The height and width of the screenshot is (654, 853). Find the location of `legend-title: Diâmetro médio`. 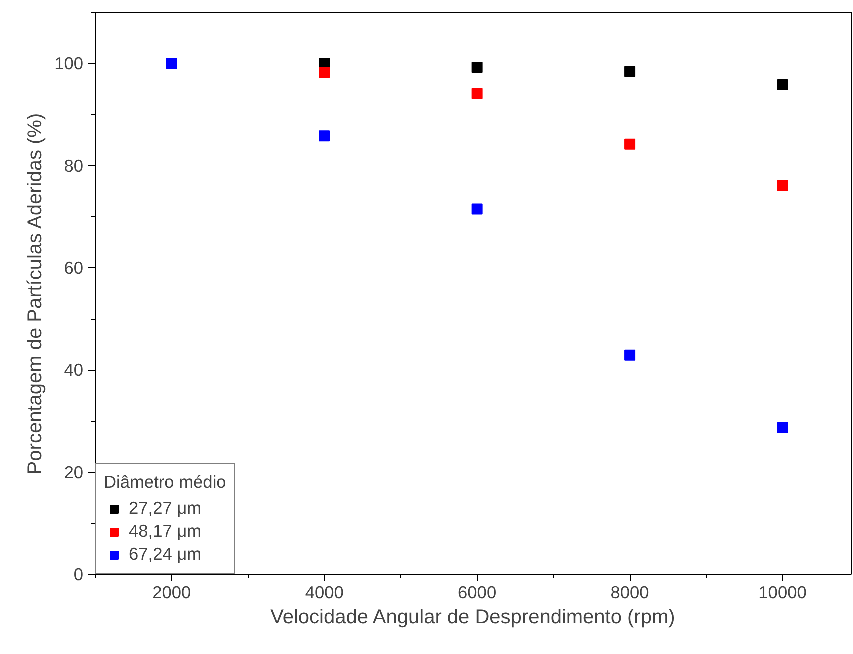

legend-title: Diâmetro médio is located at coordinates (165, 482).